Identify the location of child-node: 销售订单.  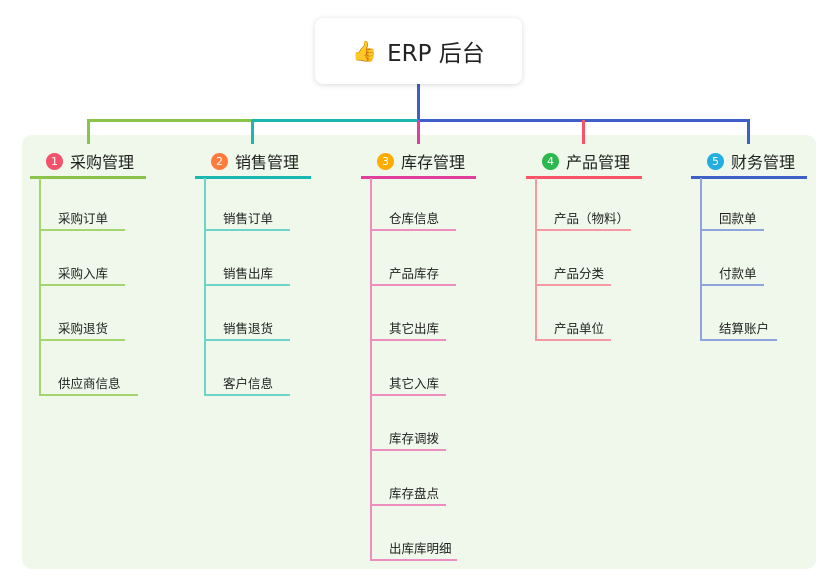
(248, 218).